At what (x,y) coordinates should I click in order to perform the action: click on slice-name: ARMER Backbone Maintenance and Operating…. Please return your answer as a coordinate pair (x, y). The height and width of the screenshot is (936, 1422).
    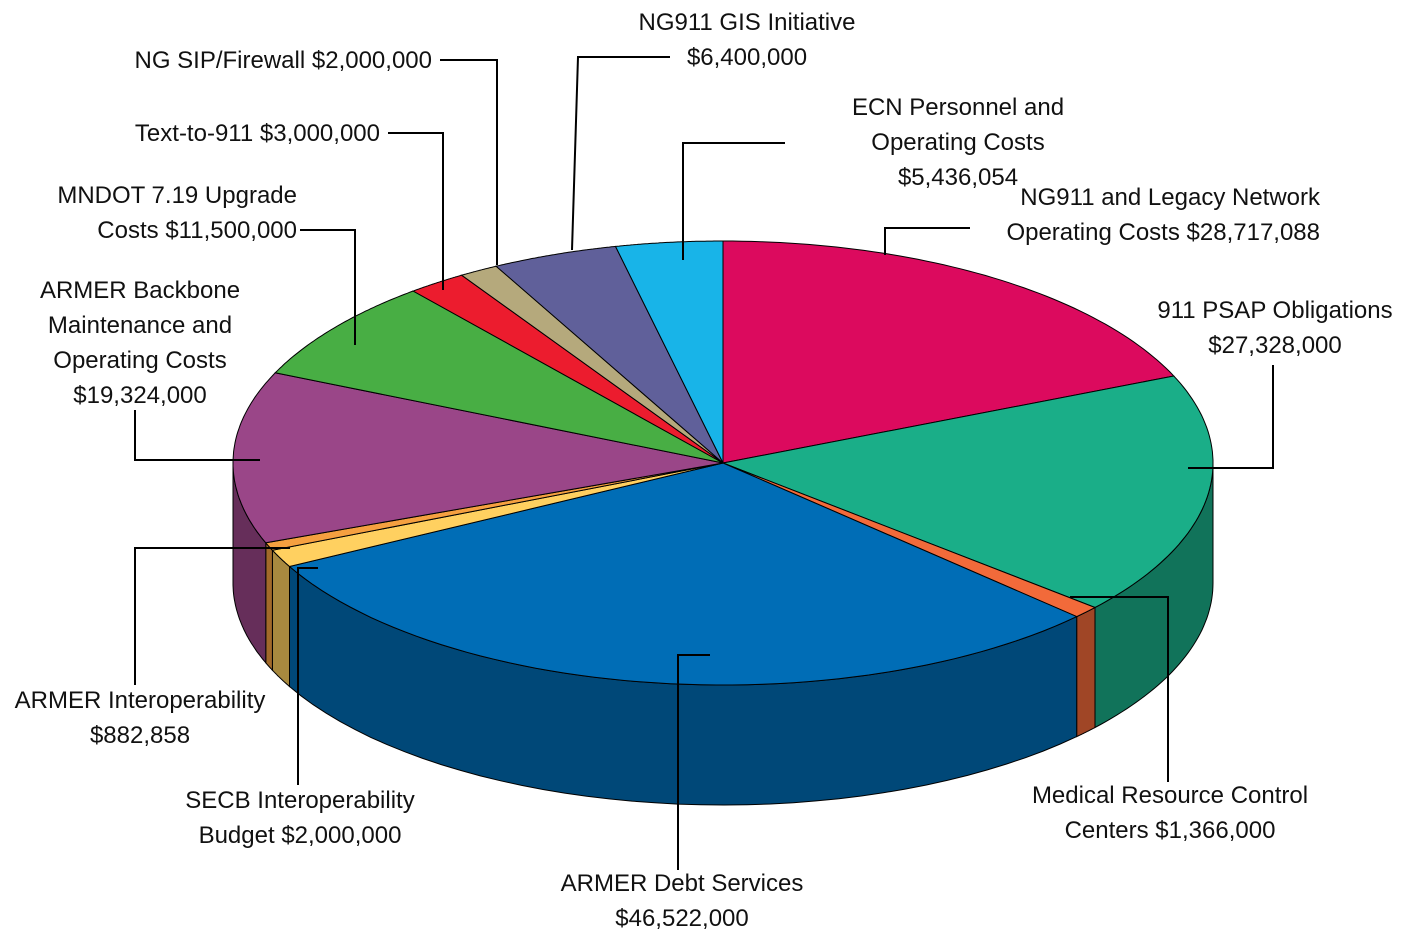
    Looking at the image, I should click on (140, 325).